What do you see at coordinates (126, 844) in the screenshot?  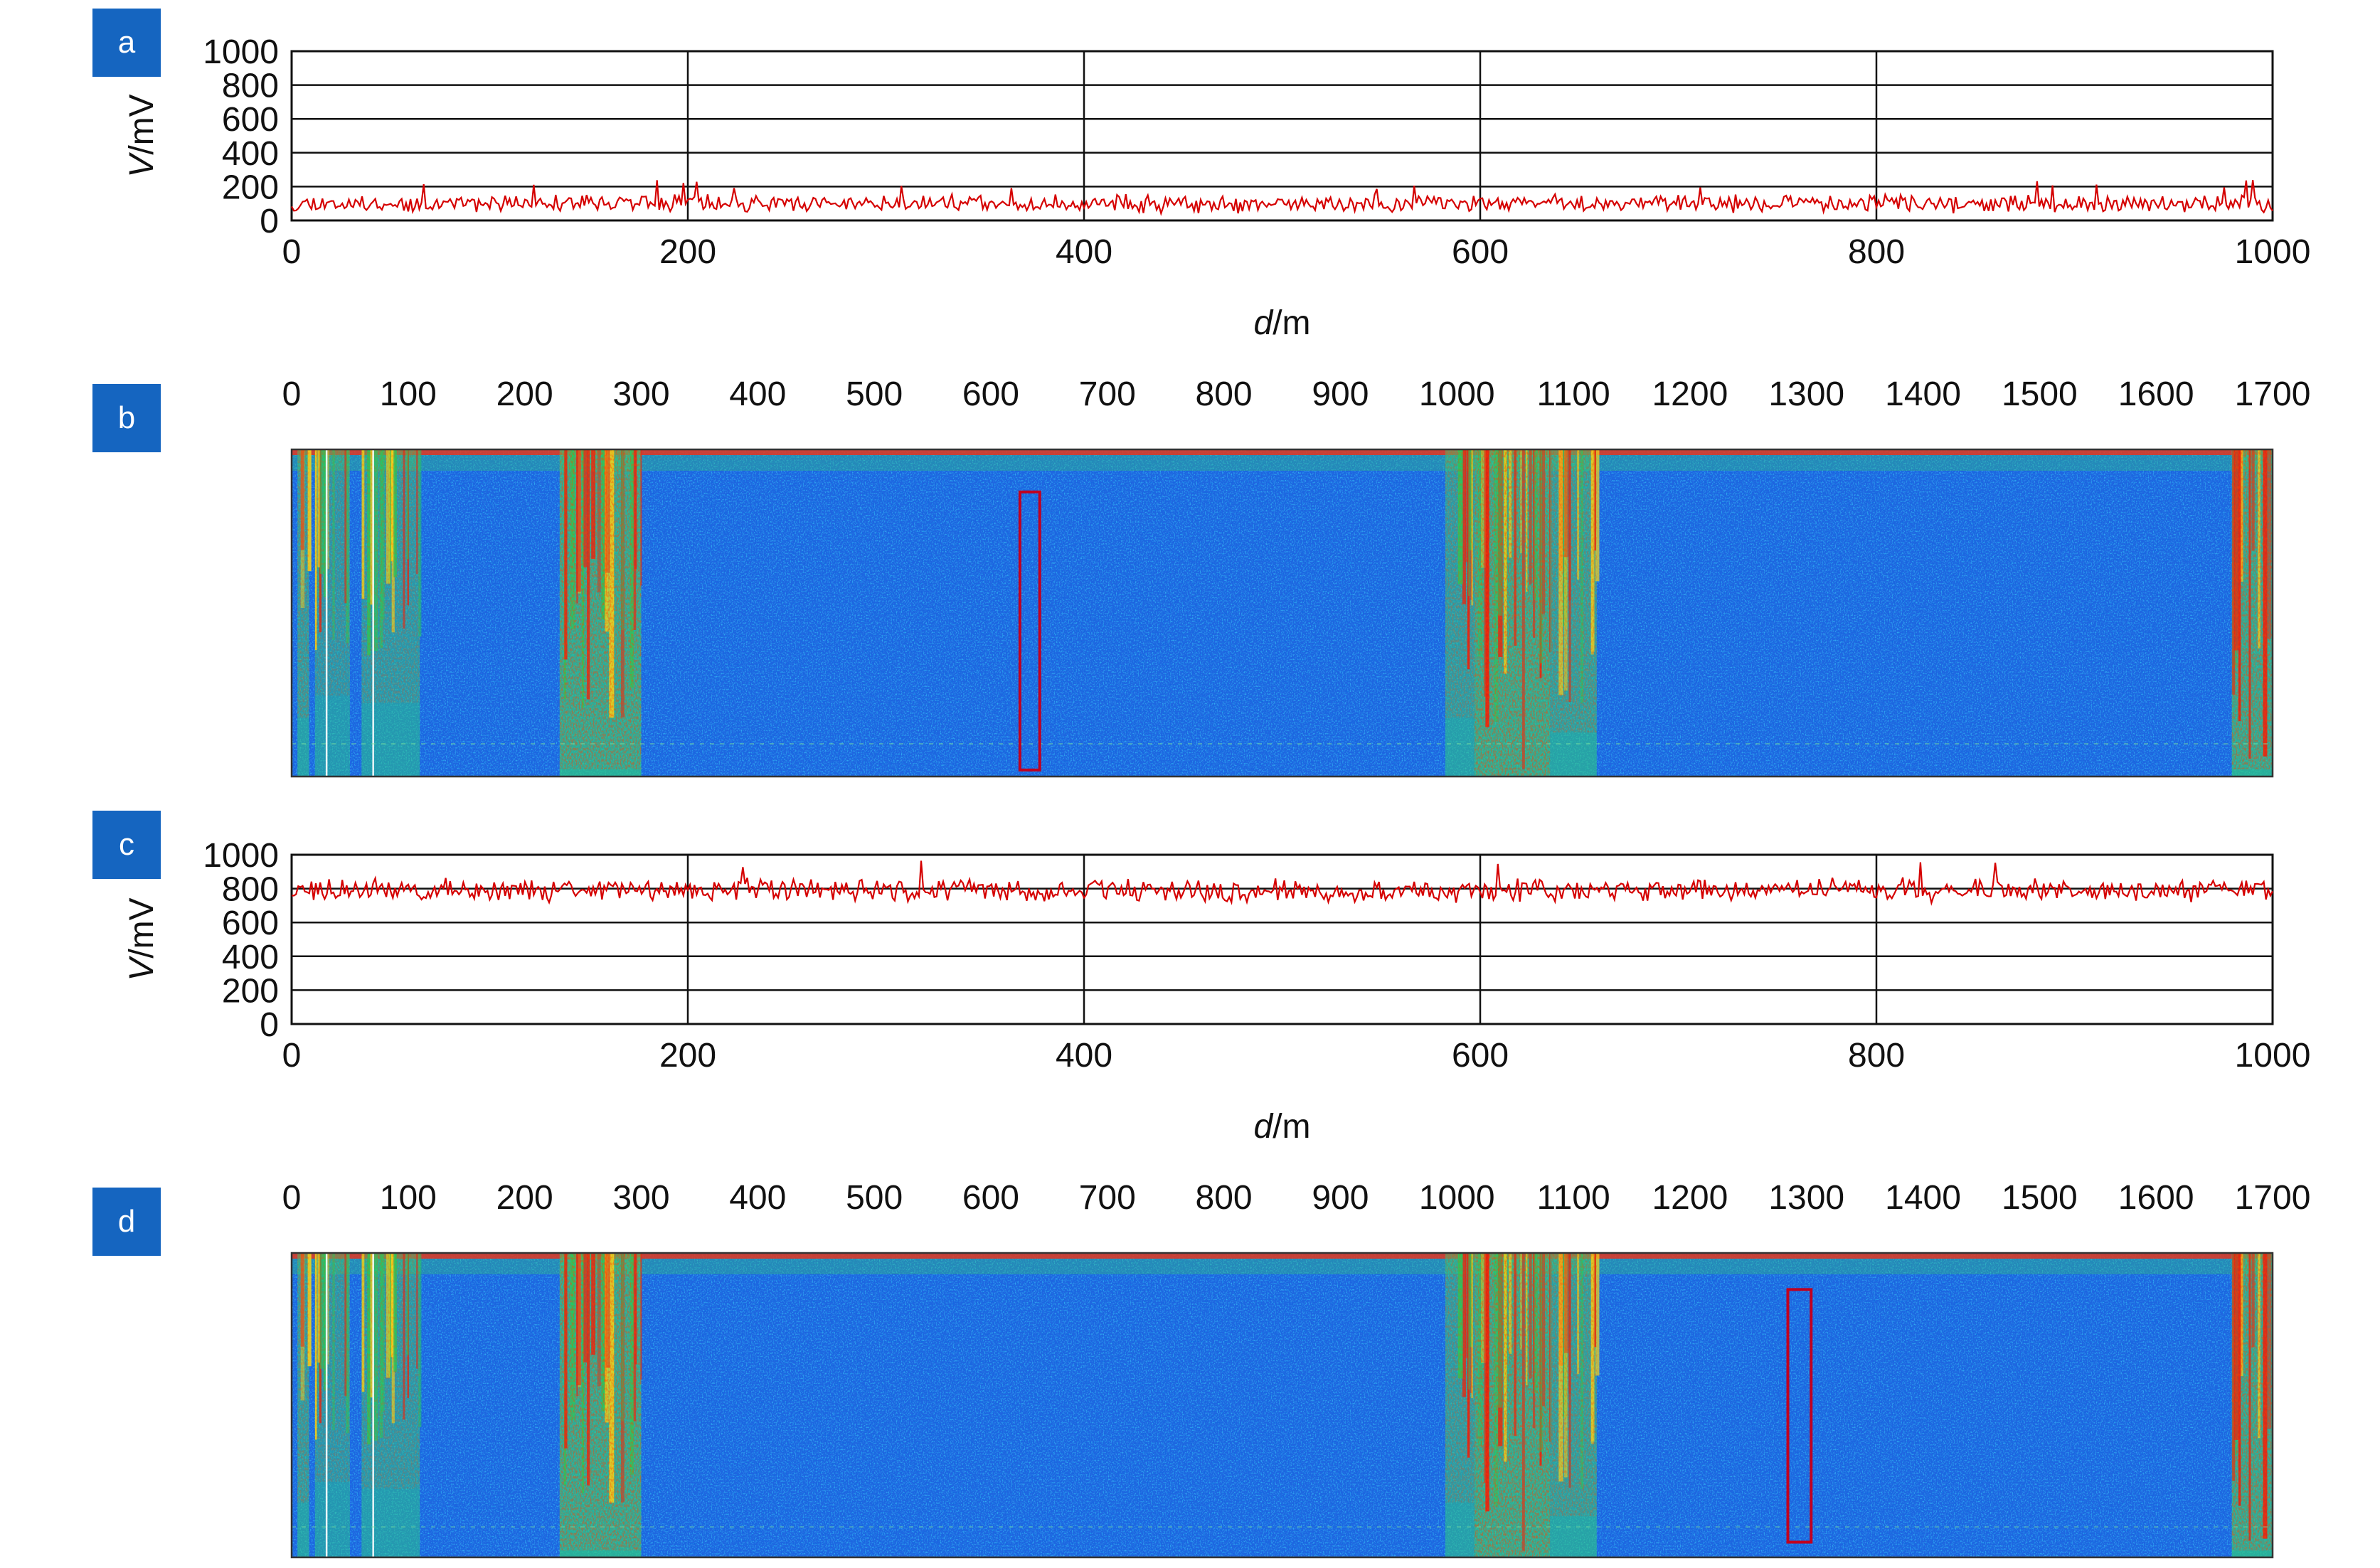 I see `panel-badge-label: c` at bounding box center [126, 844].